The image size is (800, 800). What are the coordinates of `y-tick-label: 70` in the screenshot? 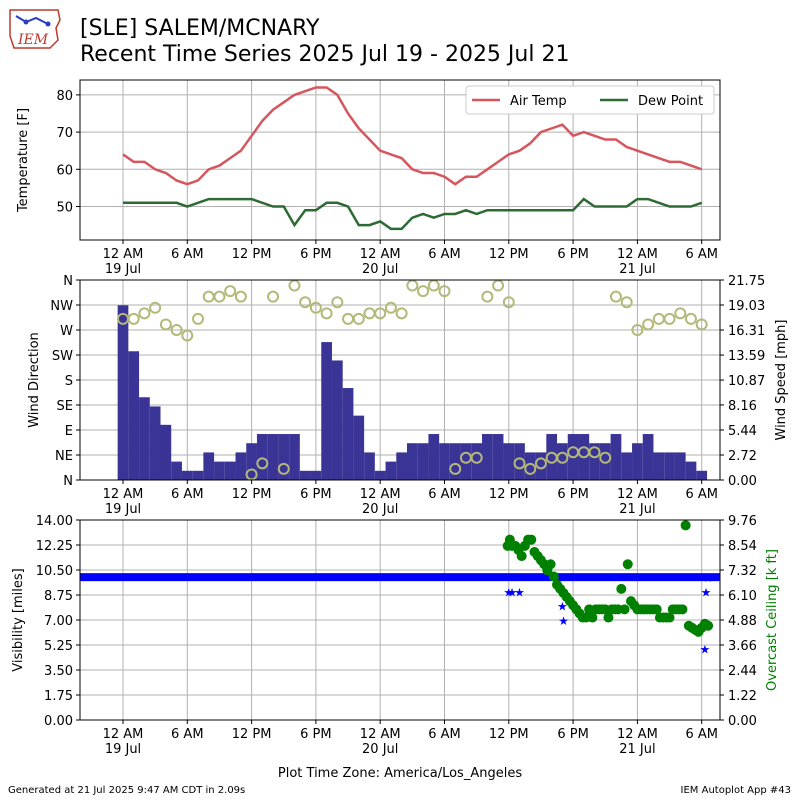 It's located at (64, 133).